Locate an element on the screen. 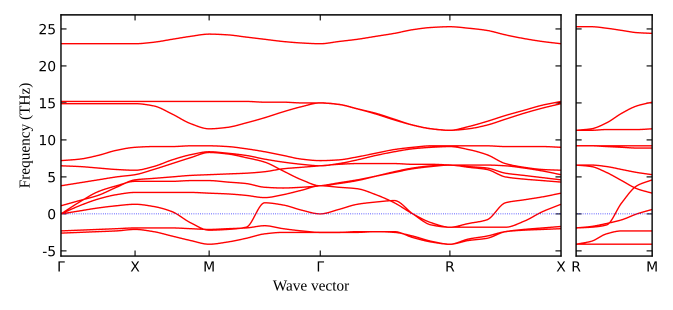  y-tick-label: 25 is located at coordinates (47, 29).